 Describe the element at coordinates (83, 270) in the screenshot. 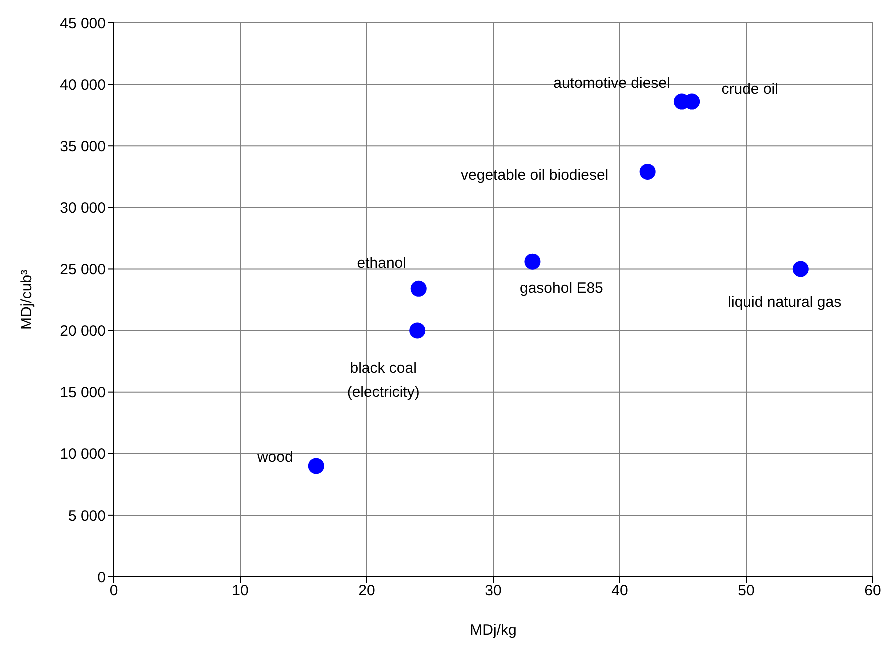

I see `y-tick-label: 25 000` at that location.